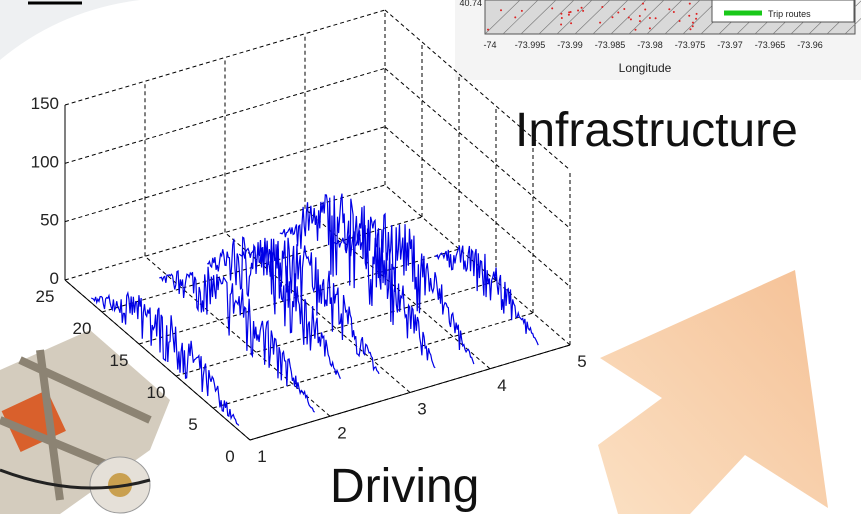 Image resolution: width=861 pixels, height=514 pixels. I want to click on y-tick-label: 20, so click(82, 328).